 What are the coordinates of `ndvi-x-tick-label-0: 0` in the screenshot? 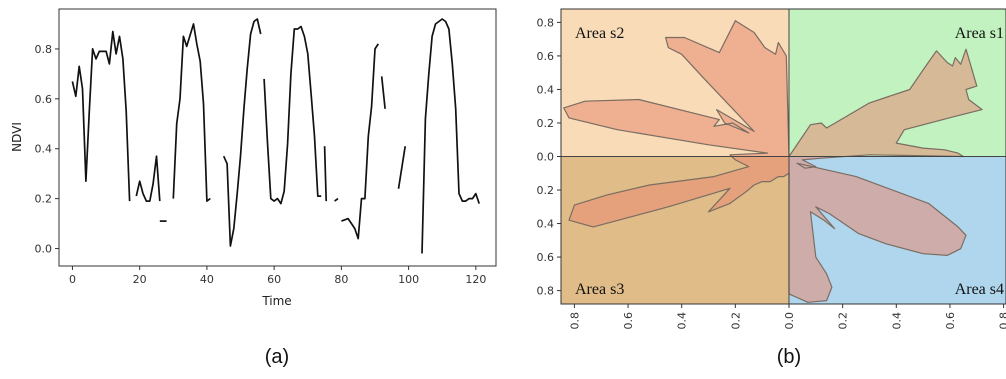 It's located at (72, 279).